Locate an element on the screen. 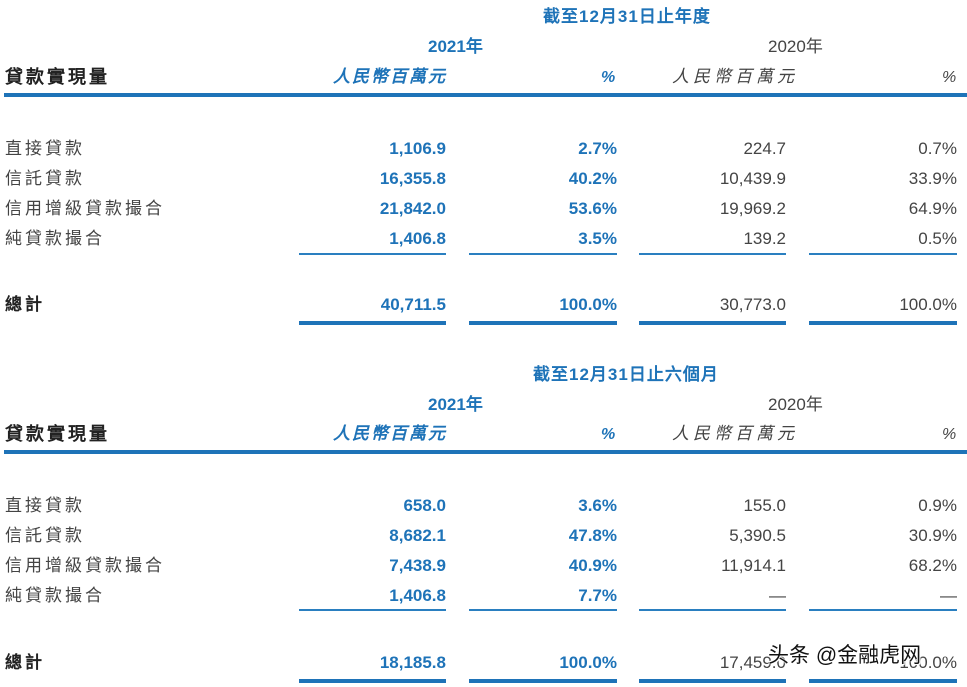  pct-2021: 3.5% is located at coordinates (597, 238).